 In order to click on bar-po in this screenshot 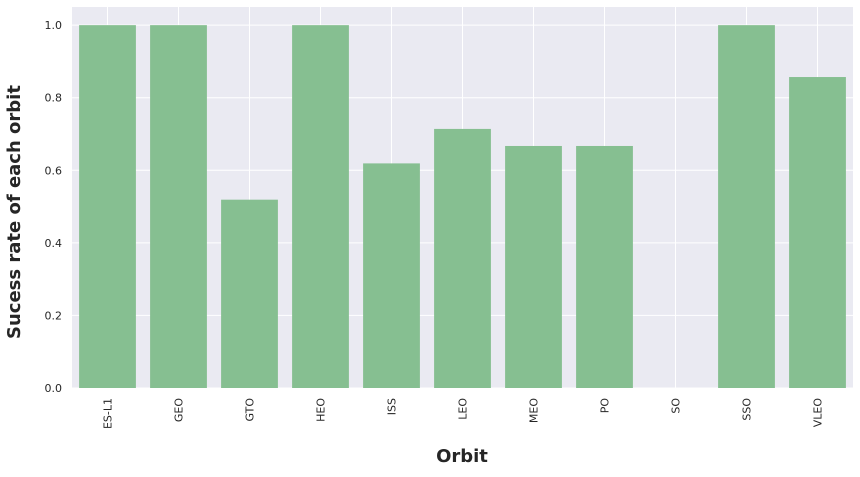, I will do `click(604, 266)`.